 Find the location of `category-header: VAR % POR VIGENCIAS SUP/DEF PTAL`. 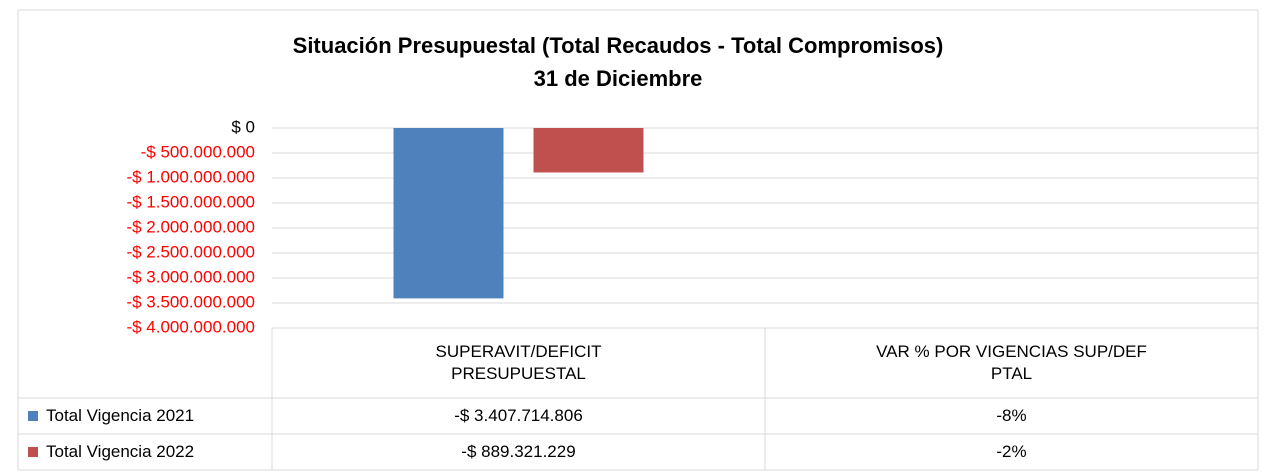

category-header: VAR % POR VIGENCIAS SUP/DEF PTAL is located at coordinates (1011, 363).